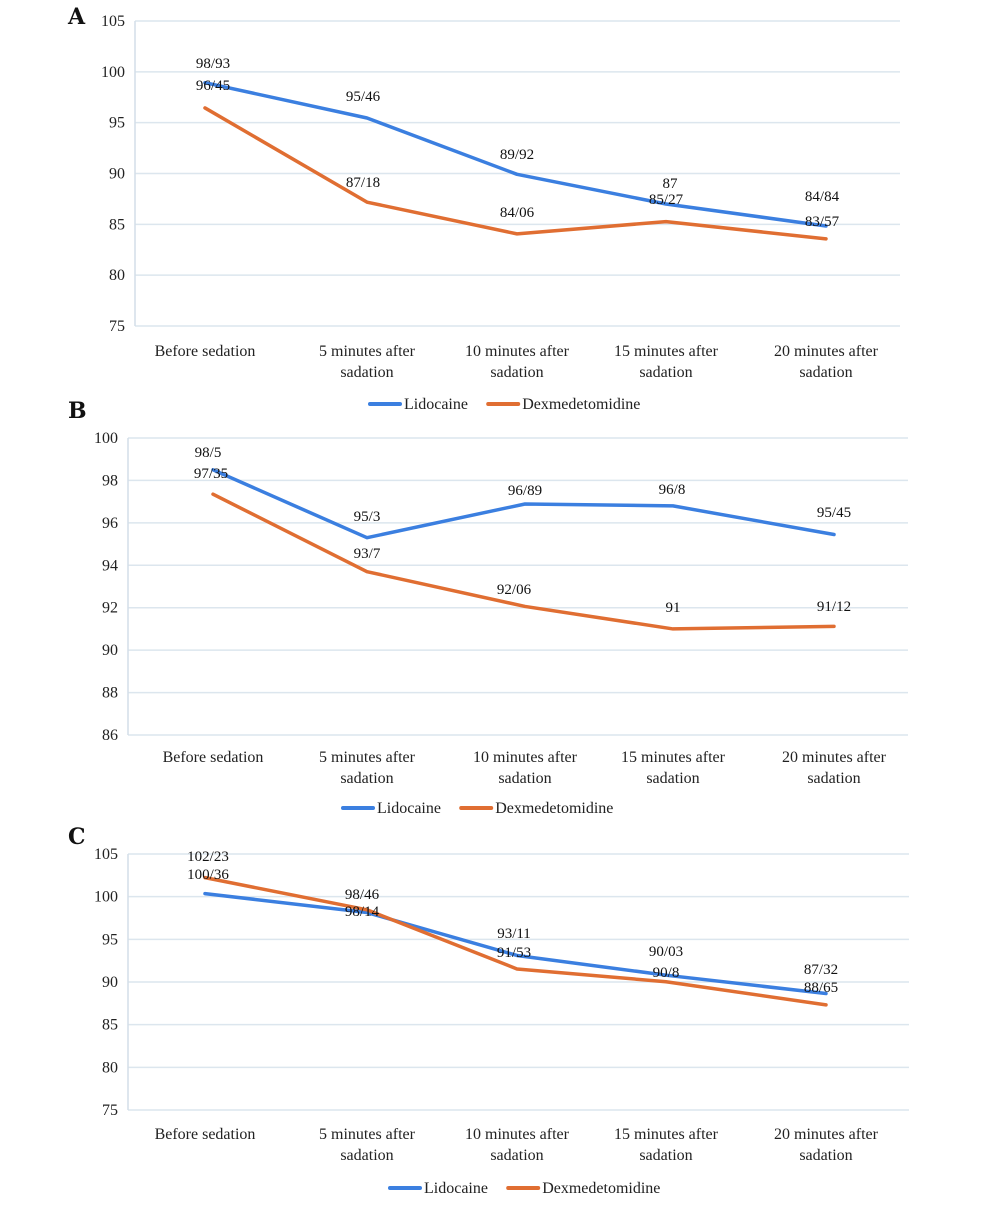  I want to click on data-label-dexmedetomidine: 91/12, so click(834, 607).